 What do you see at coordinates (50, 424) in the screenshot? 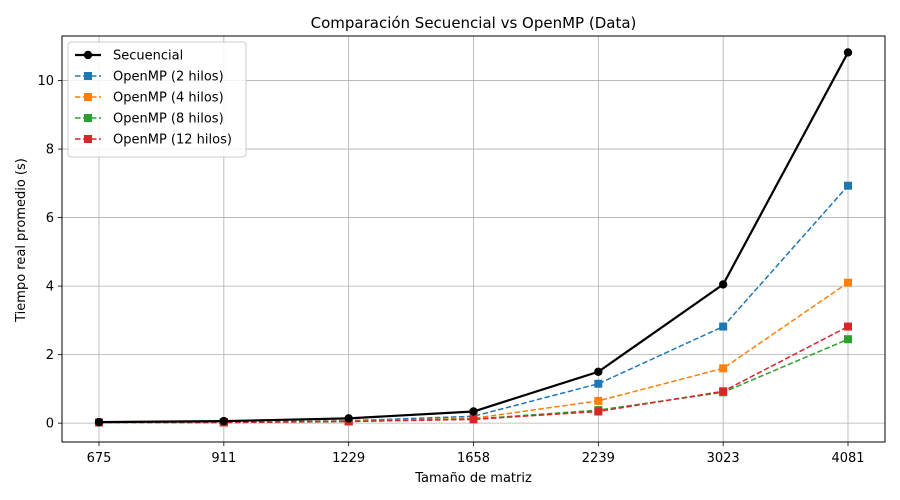
I see `y-tick-label: 0` at bounding box center [50, 424].